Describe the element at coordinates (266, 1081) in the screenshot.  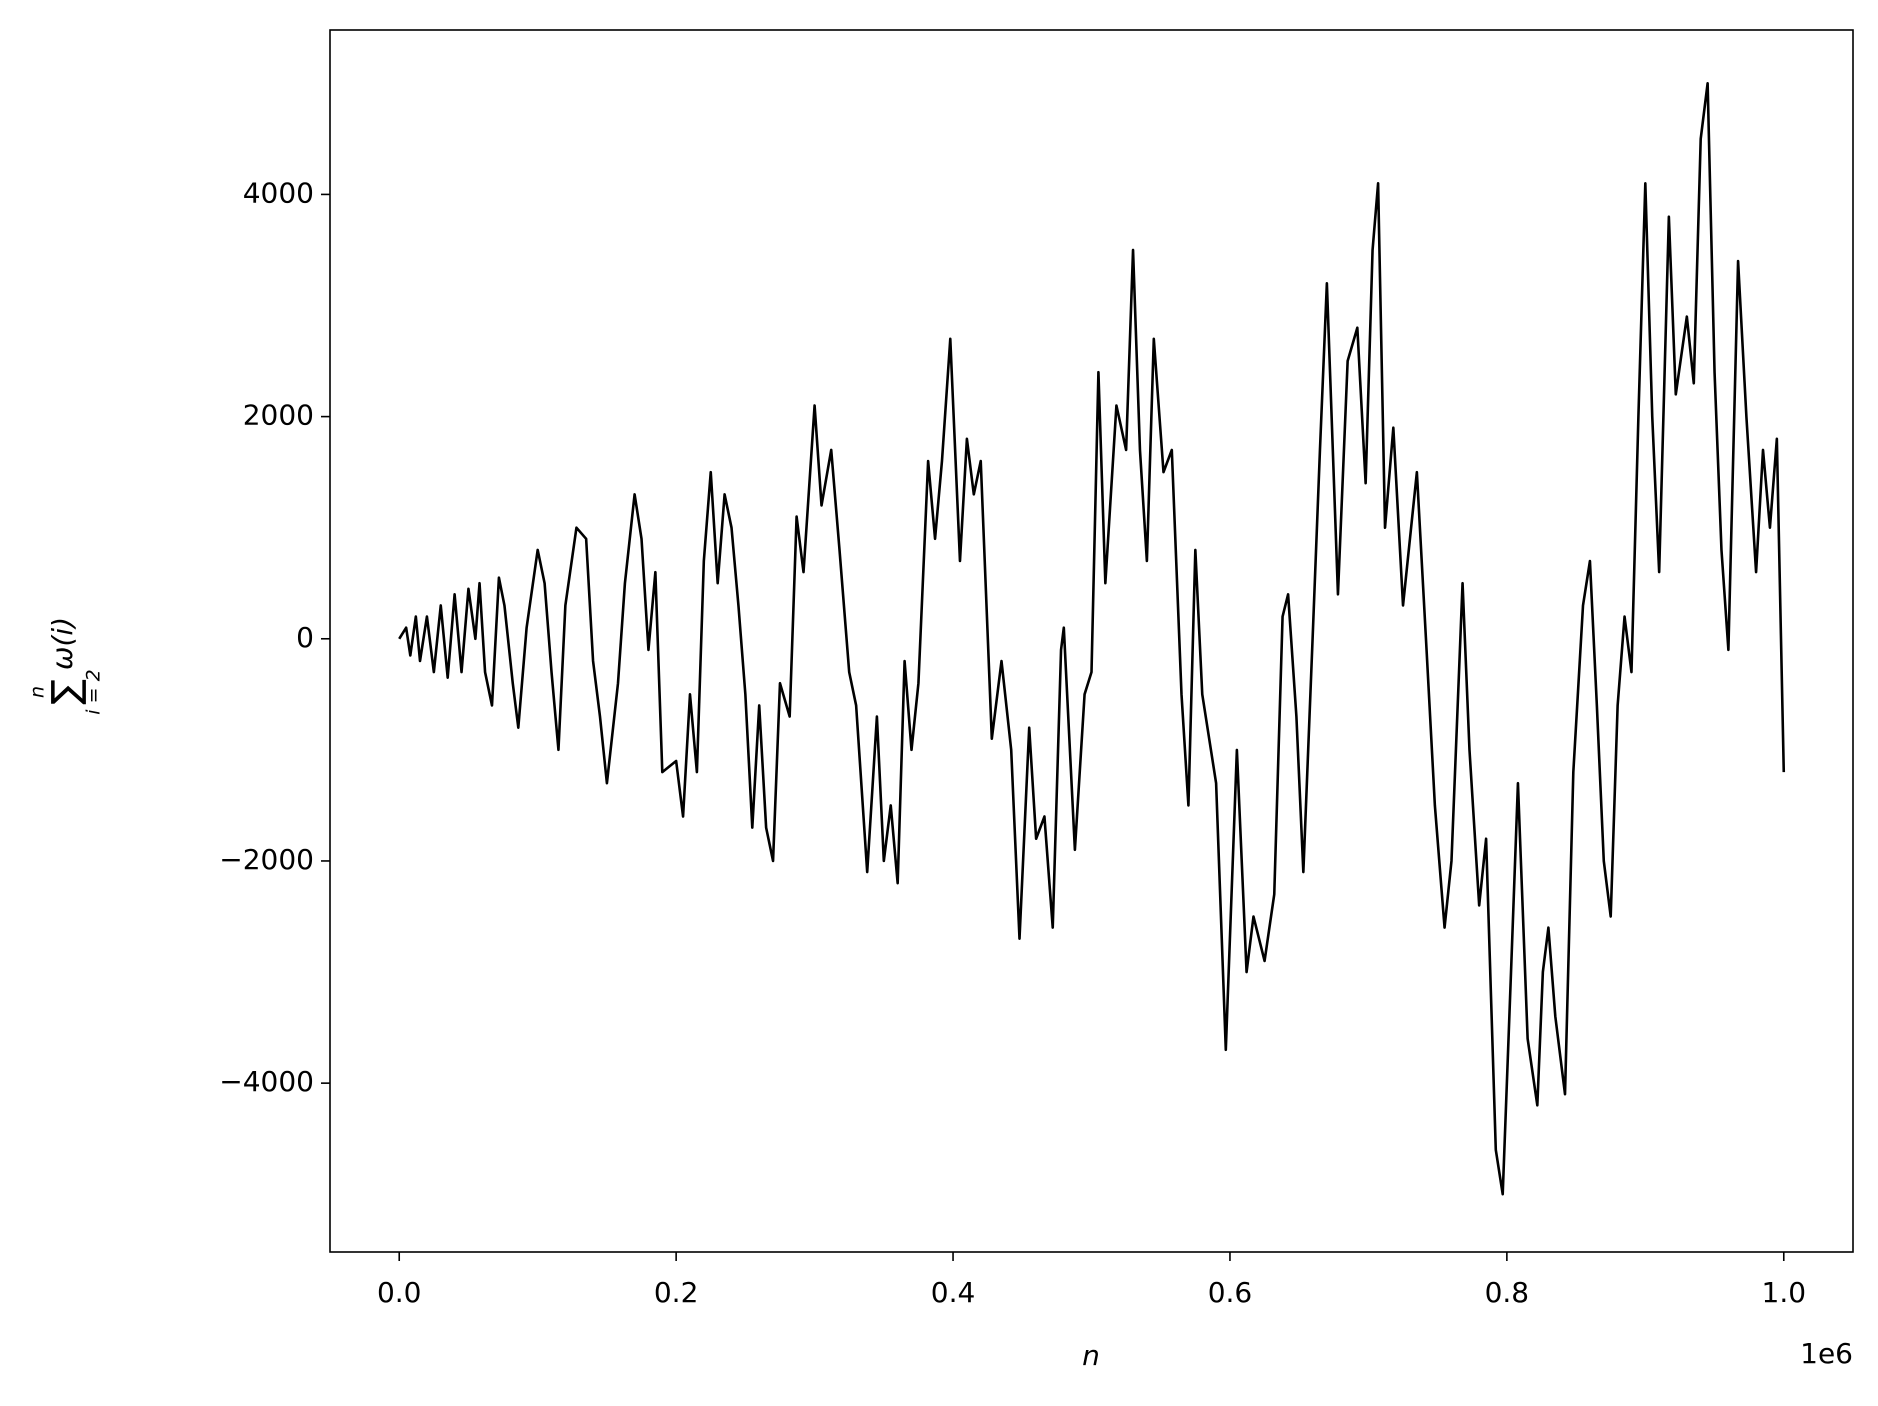
I see `y-tick-label: −4000` at that location.